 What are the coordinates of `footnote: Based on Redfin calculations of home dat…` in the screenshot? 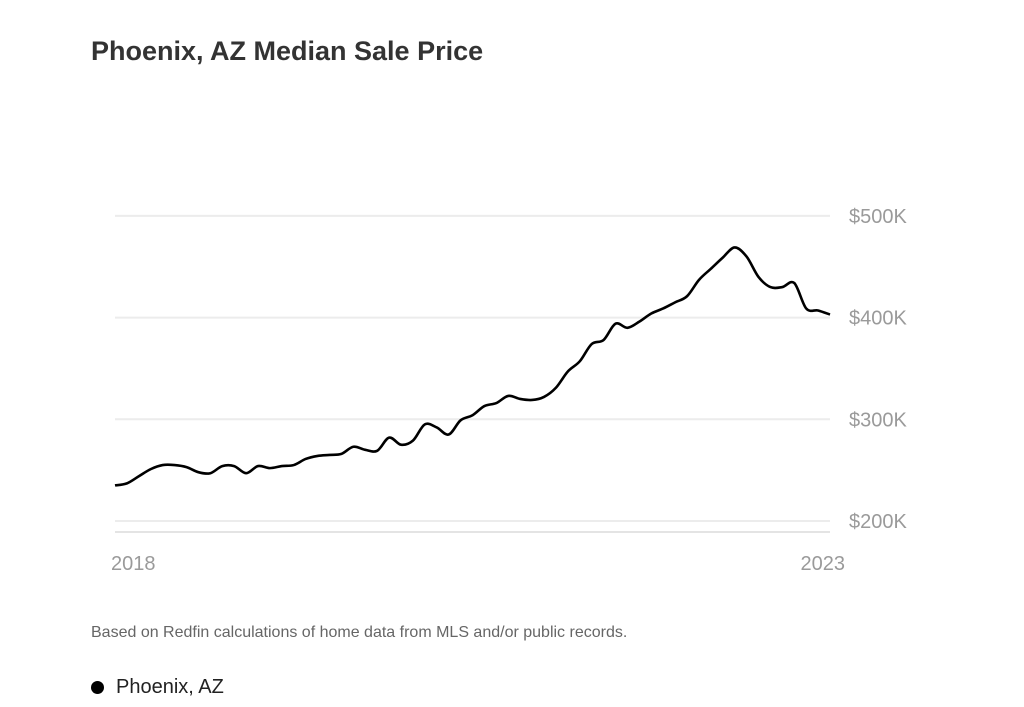 It's located at (359, 632).